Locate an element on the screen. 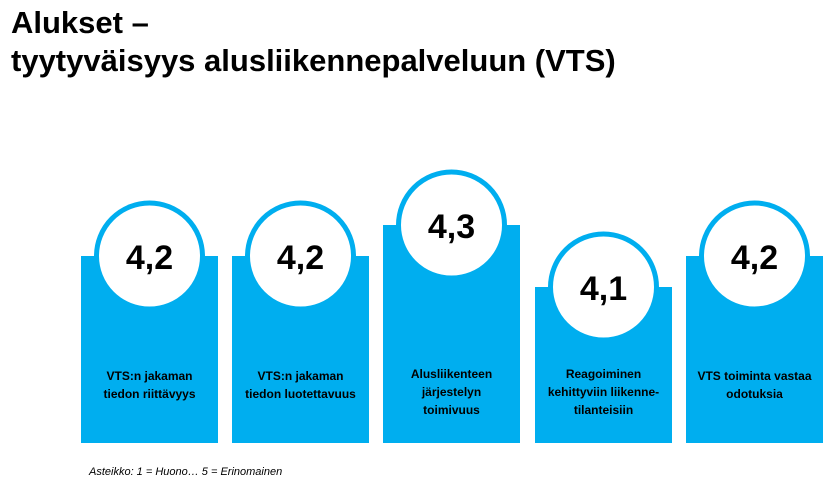 The width and height of the screenshot is (834, 491). value-label-4: 4,1 is located at coordinates (603, 289).